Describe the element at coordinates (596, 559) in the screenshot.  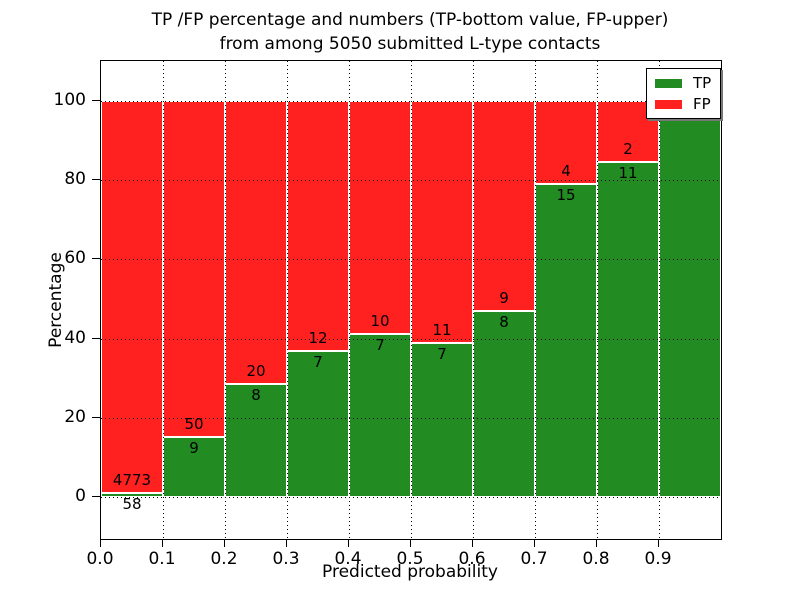
I see `x-tick-label: 0.8` at that location.